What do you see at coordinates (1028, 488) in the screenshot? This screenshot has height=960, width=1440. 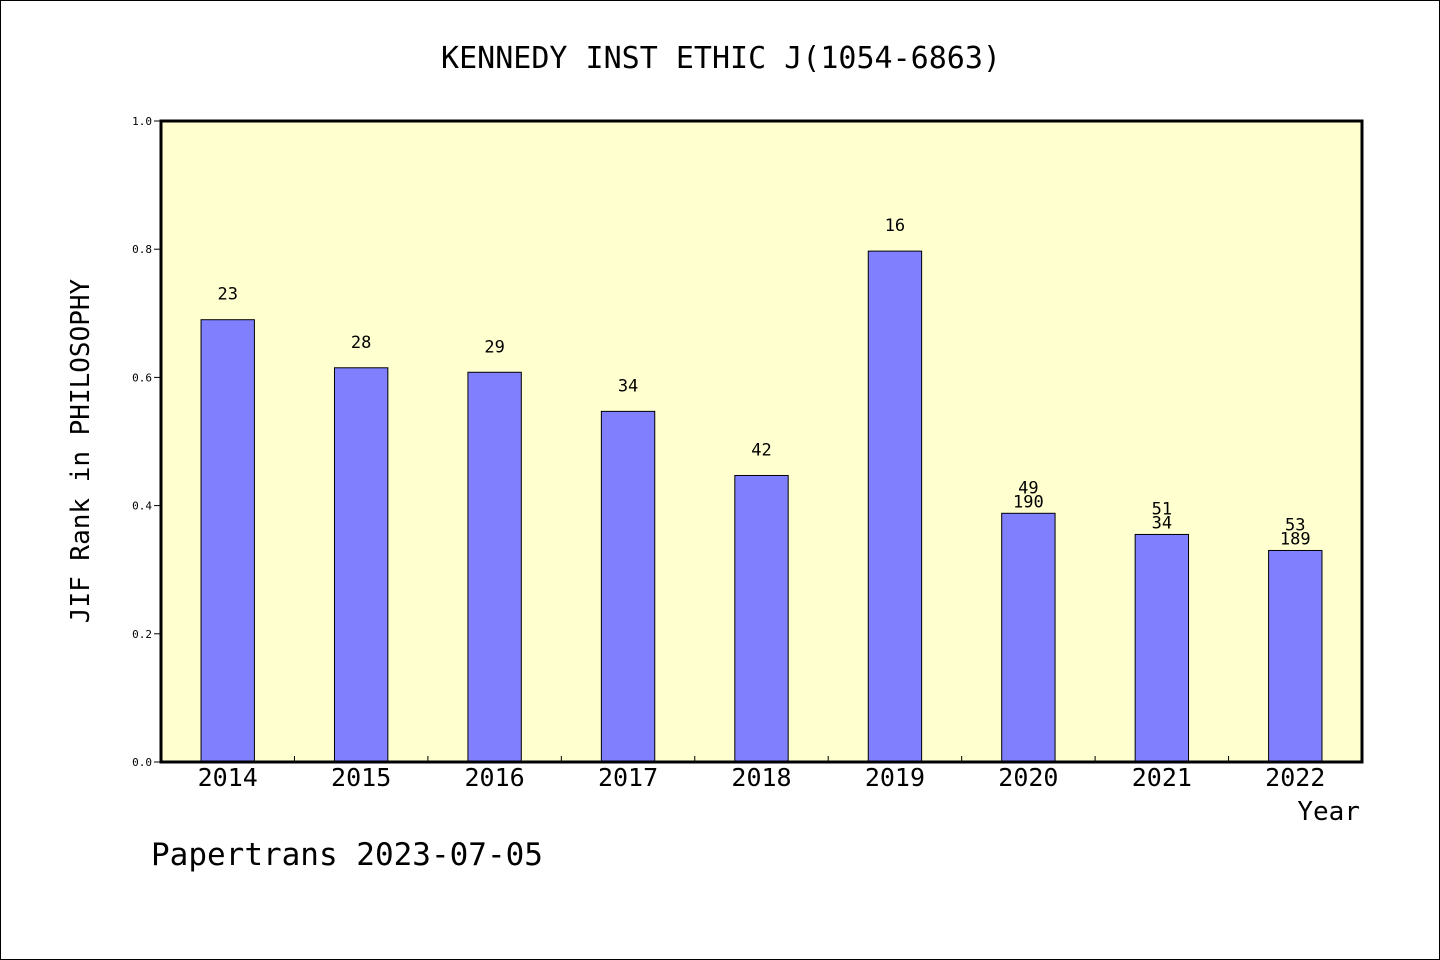 I see `bar-rank-label: 49` at bounding box center [1028, 488].